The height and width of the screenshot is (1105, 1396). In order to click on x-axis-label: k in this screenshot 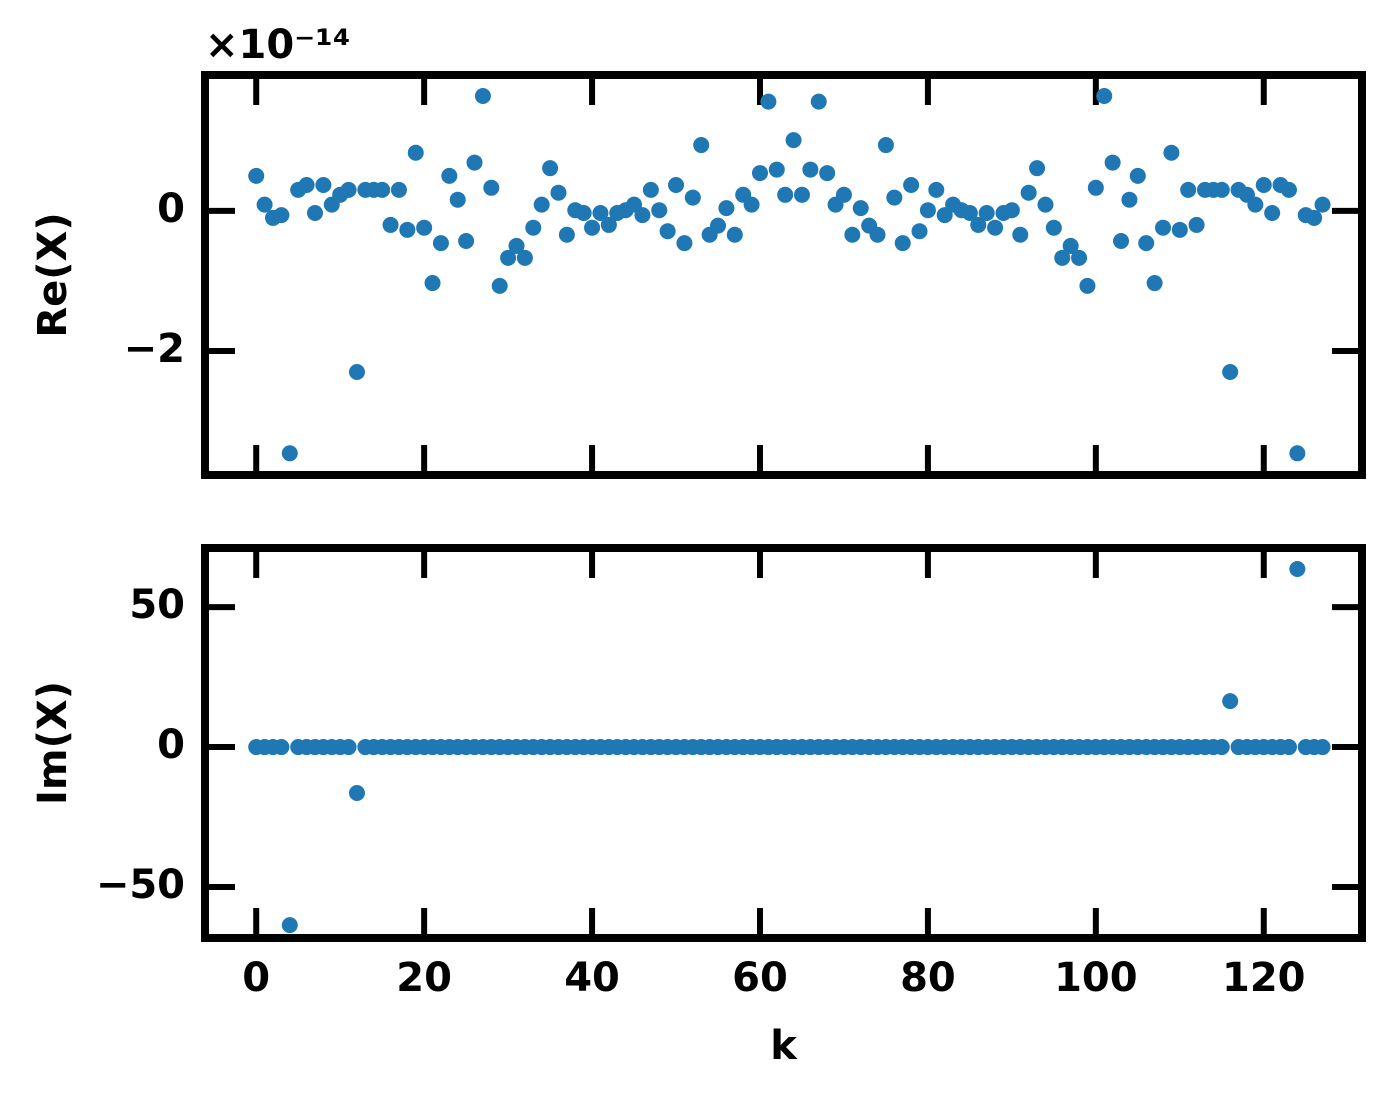, I will do `click(784, 1046)`.